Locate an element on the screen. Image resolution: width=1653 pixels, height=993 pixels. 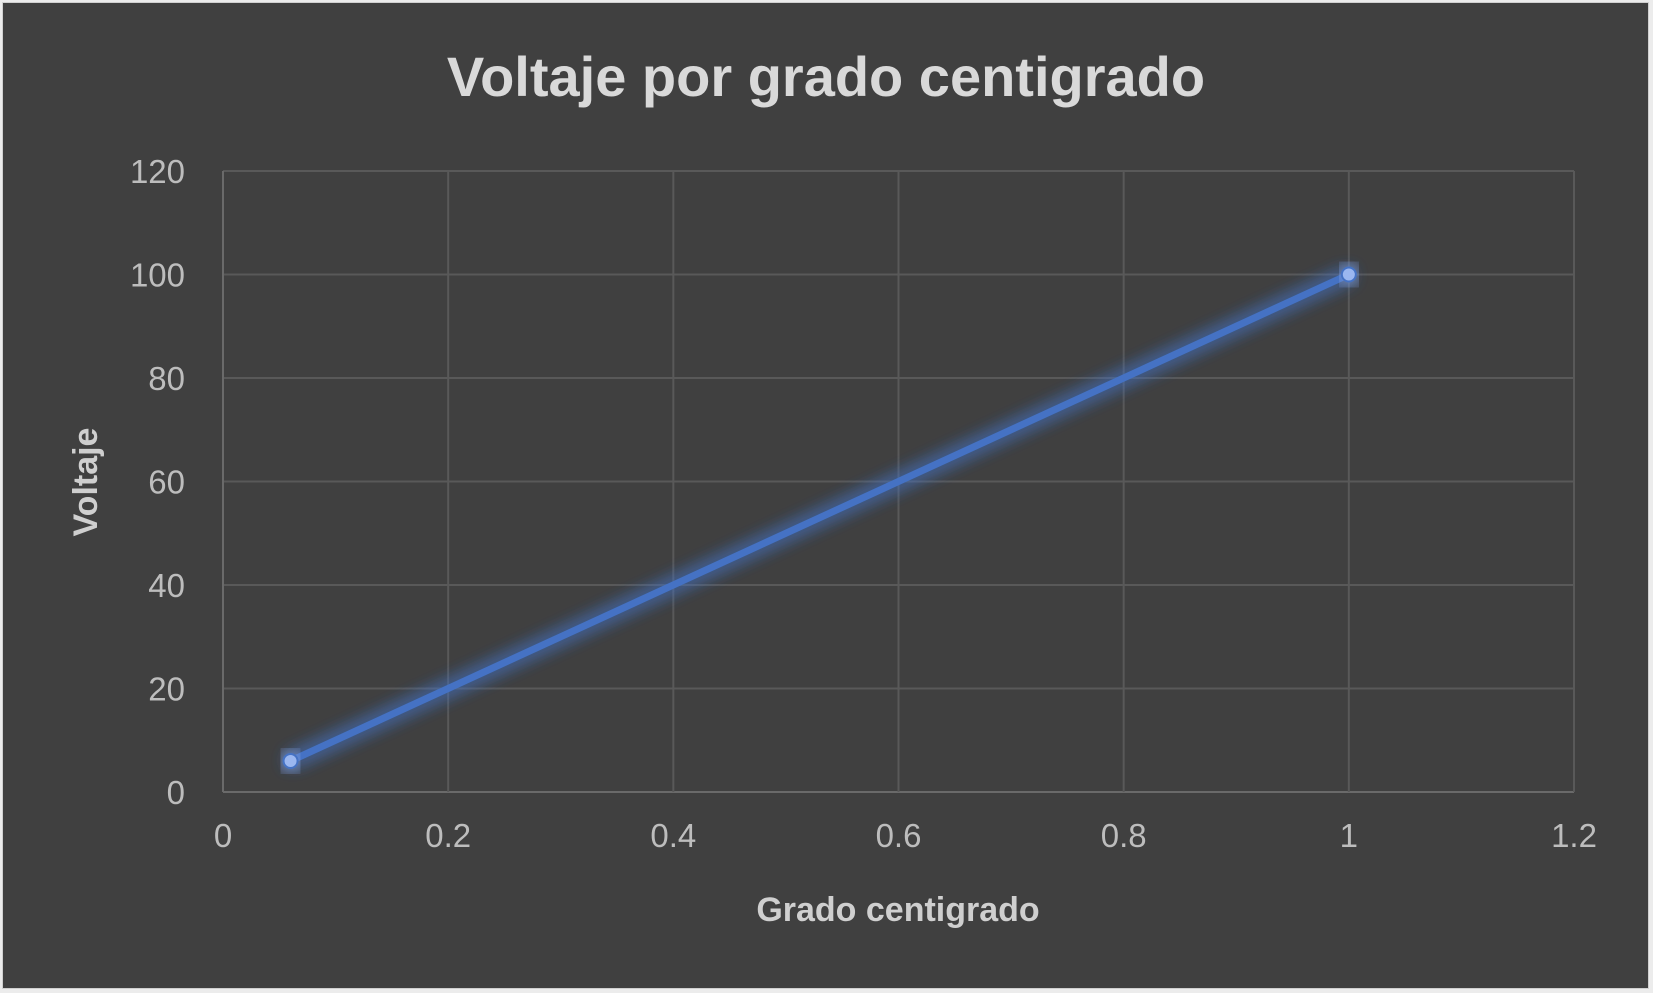
x-tick-label: 0 is located at coordinates (223, 835).